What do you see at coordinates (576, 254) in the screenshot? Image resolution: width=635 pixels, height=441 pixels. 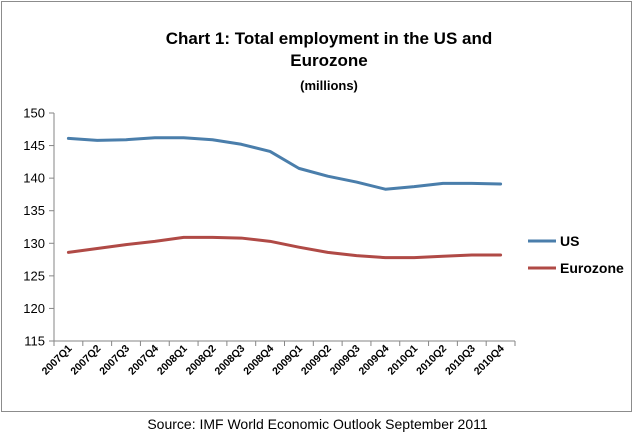 I see `legend: US Eurozone` at bounding box center [576, 254].